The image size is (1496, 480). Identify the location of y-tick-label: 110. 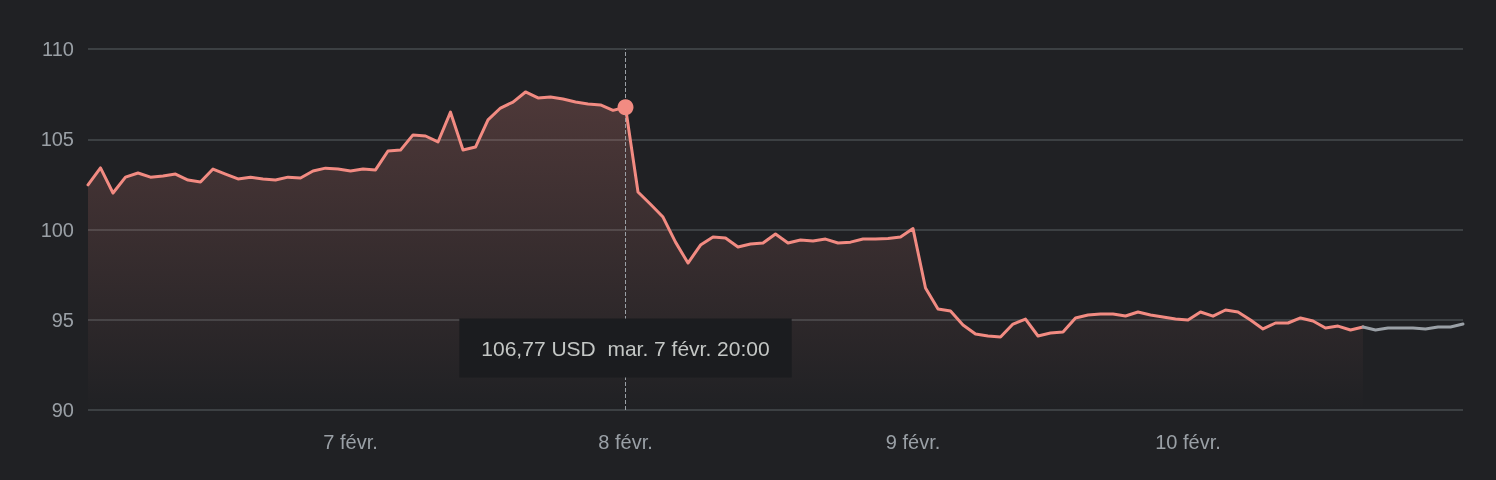
(58, 49).